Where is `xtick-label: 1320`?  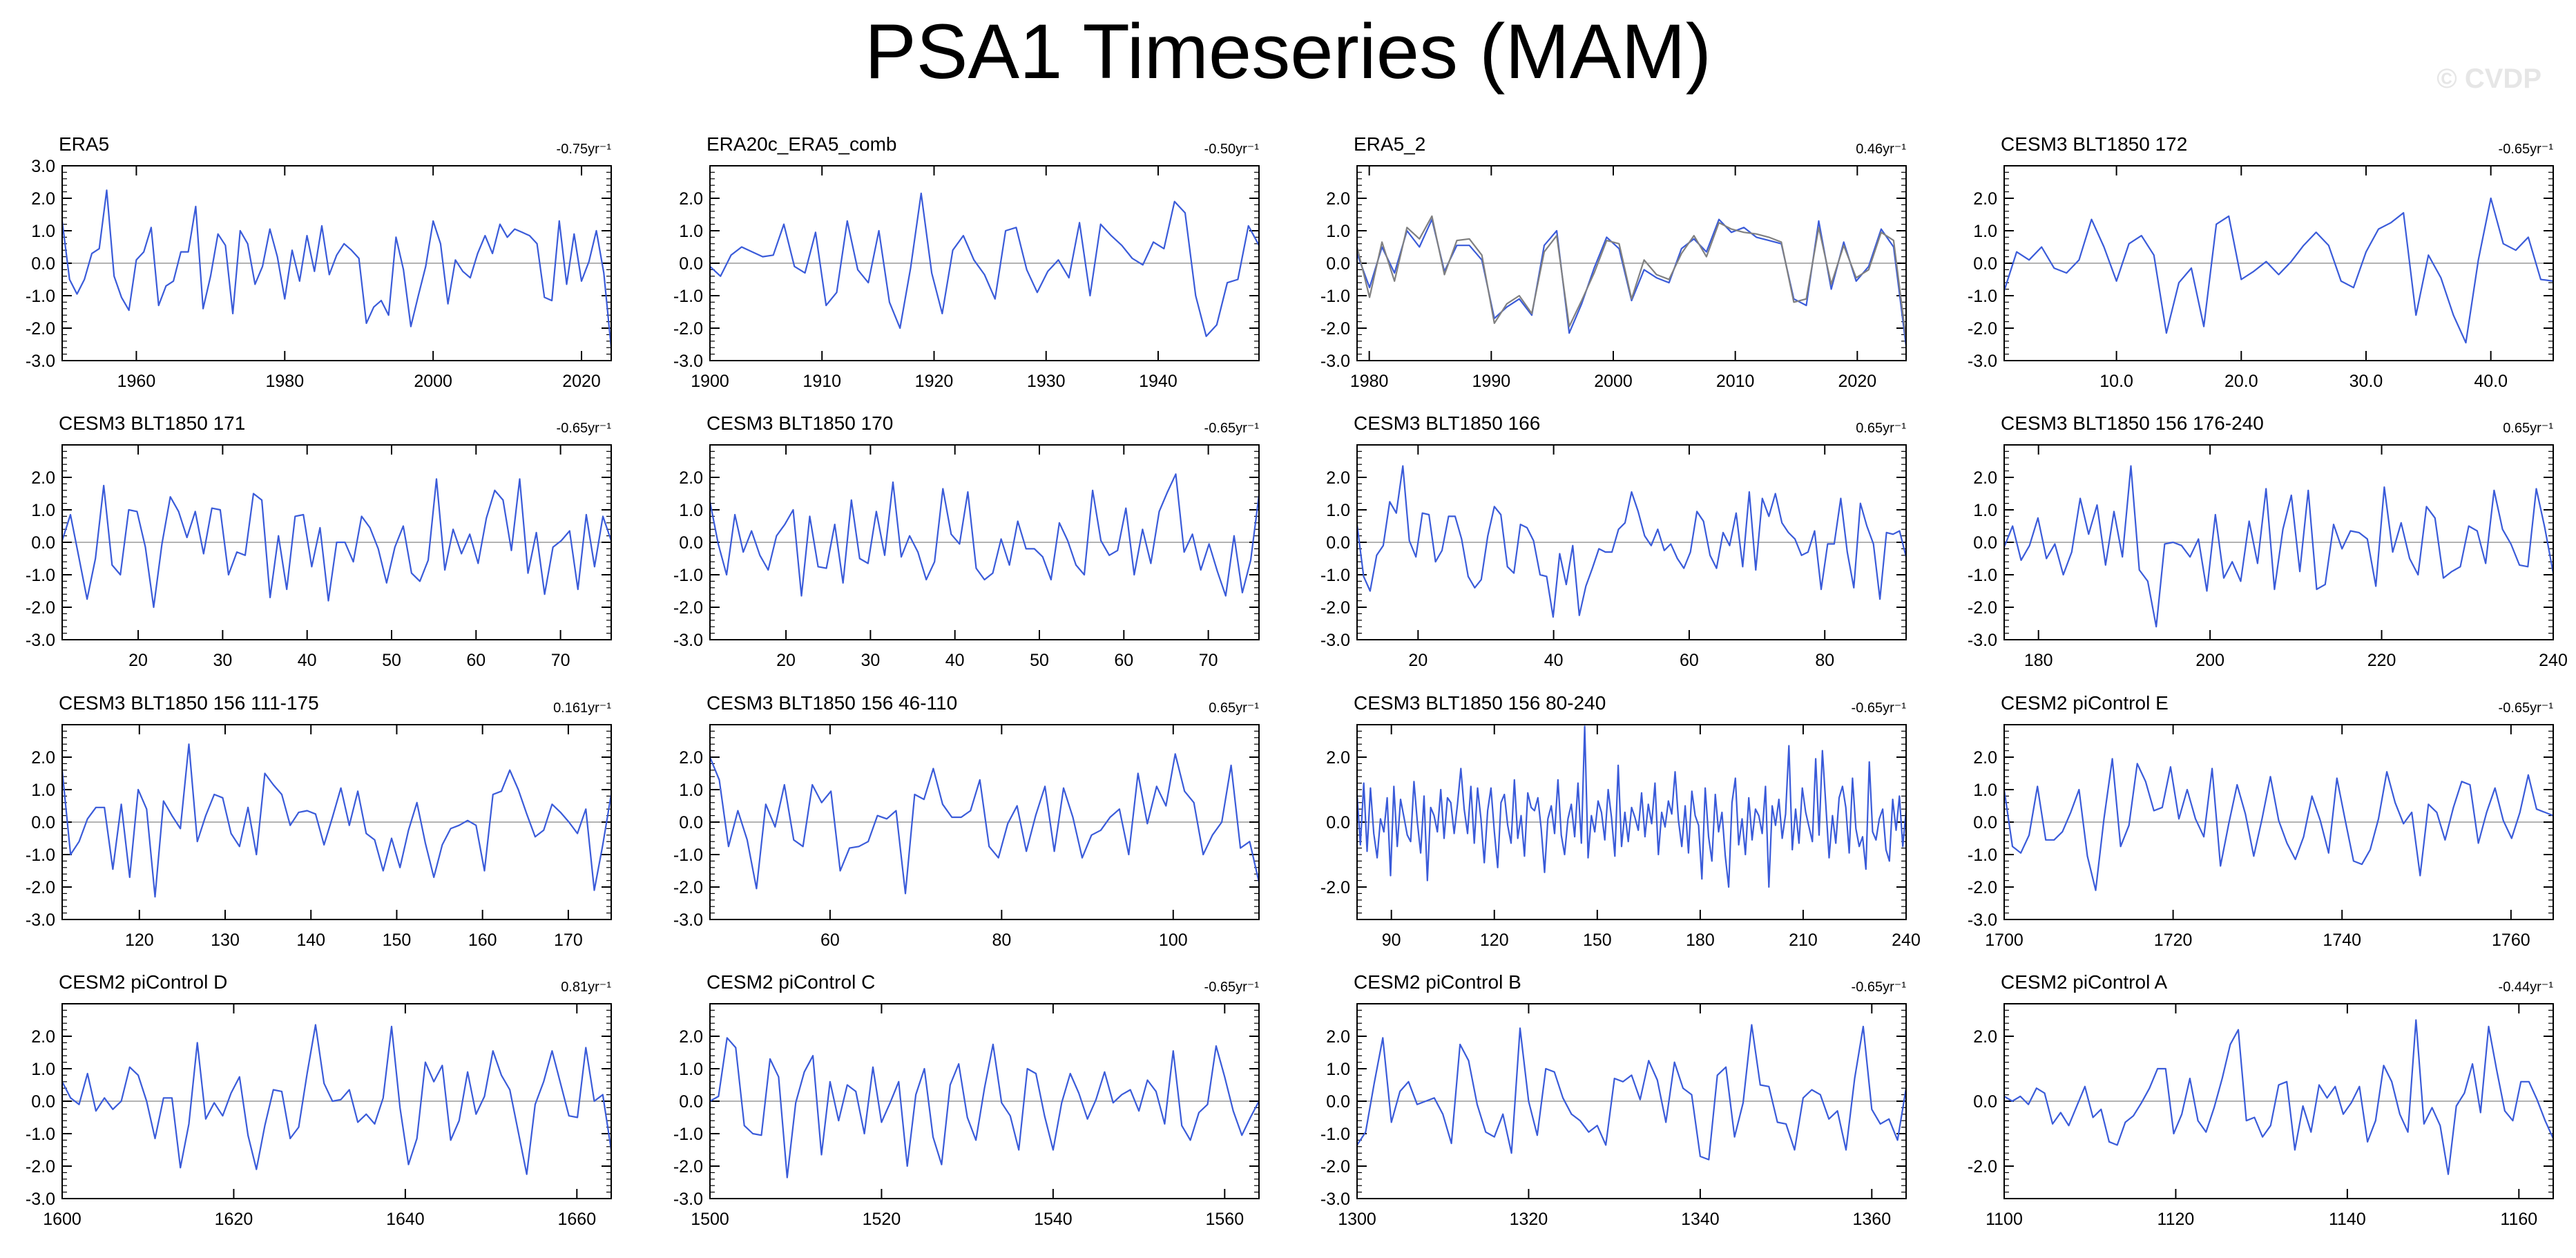 xtick-label: 1320 is located at coordinates (1529, 1220).